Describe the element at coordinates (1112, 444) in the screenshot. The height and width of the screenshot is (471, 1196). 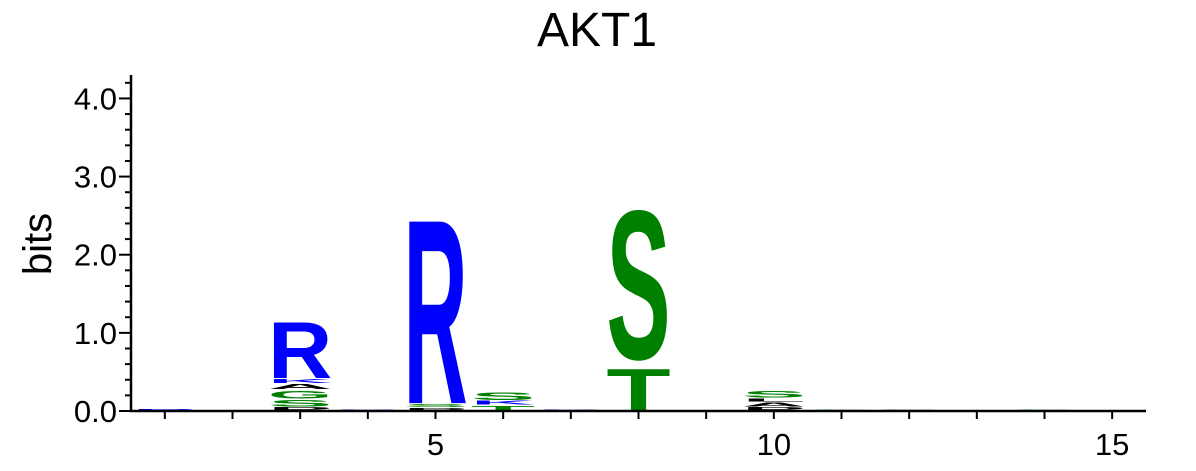
I see `x-tick-label: 15` at that location.